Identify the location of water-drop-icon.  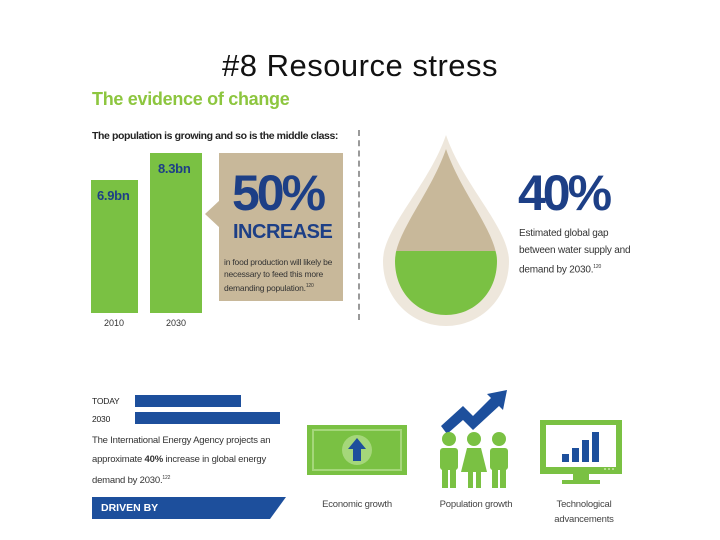
(446, 230).